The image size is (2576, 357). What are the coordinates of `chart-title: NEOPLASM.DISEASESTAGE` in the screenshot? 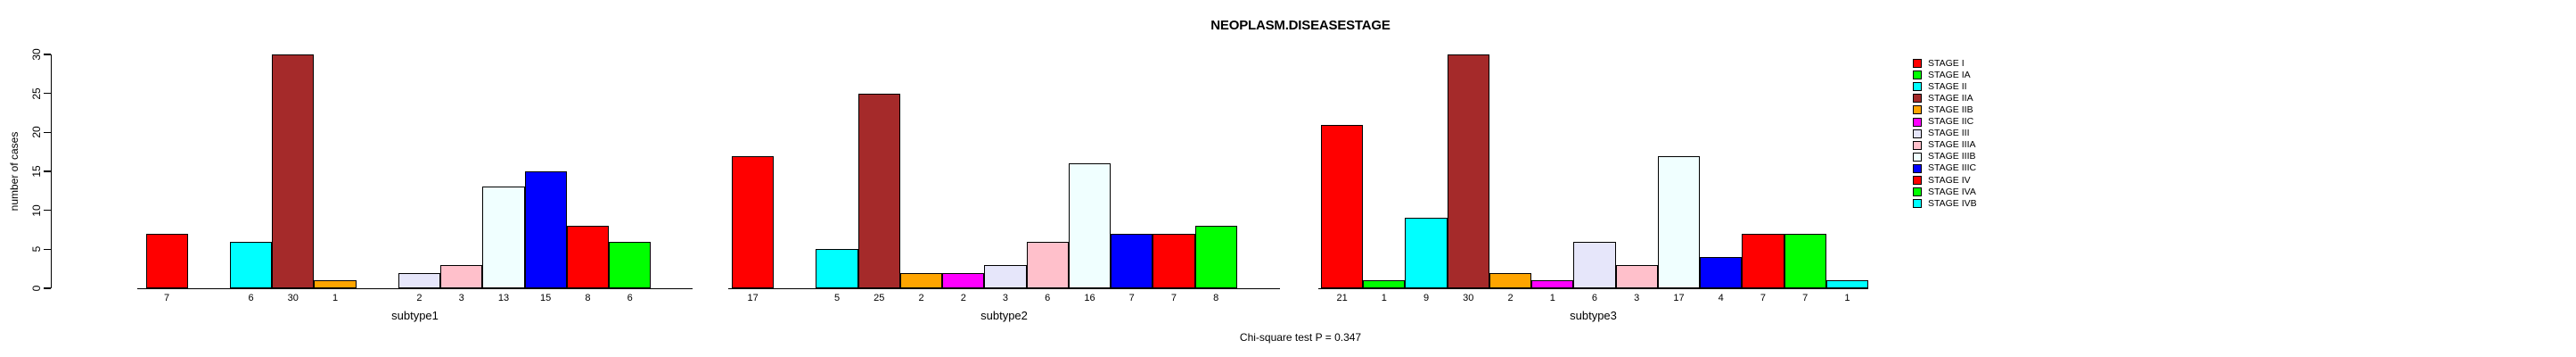 It's located at (1300, 25).